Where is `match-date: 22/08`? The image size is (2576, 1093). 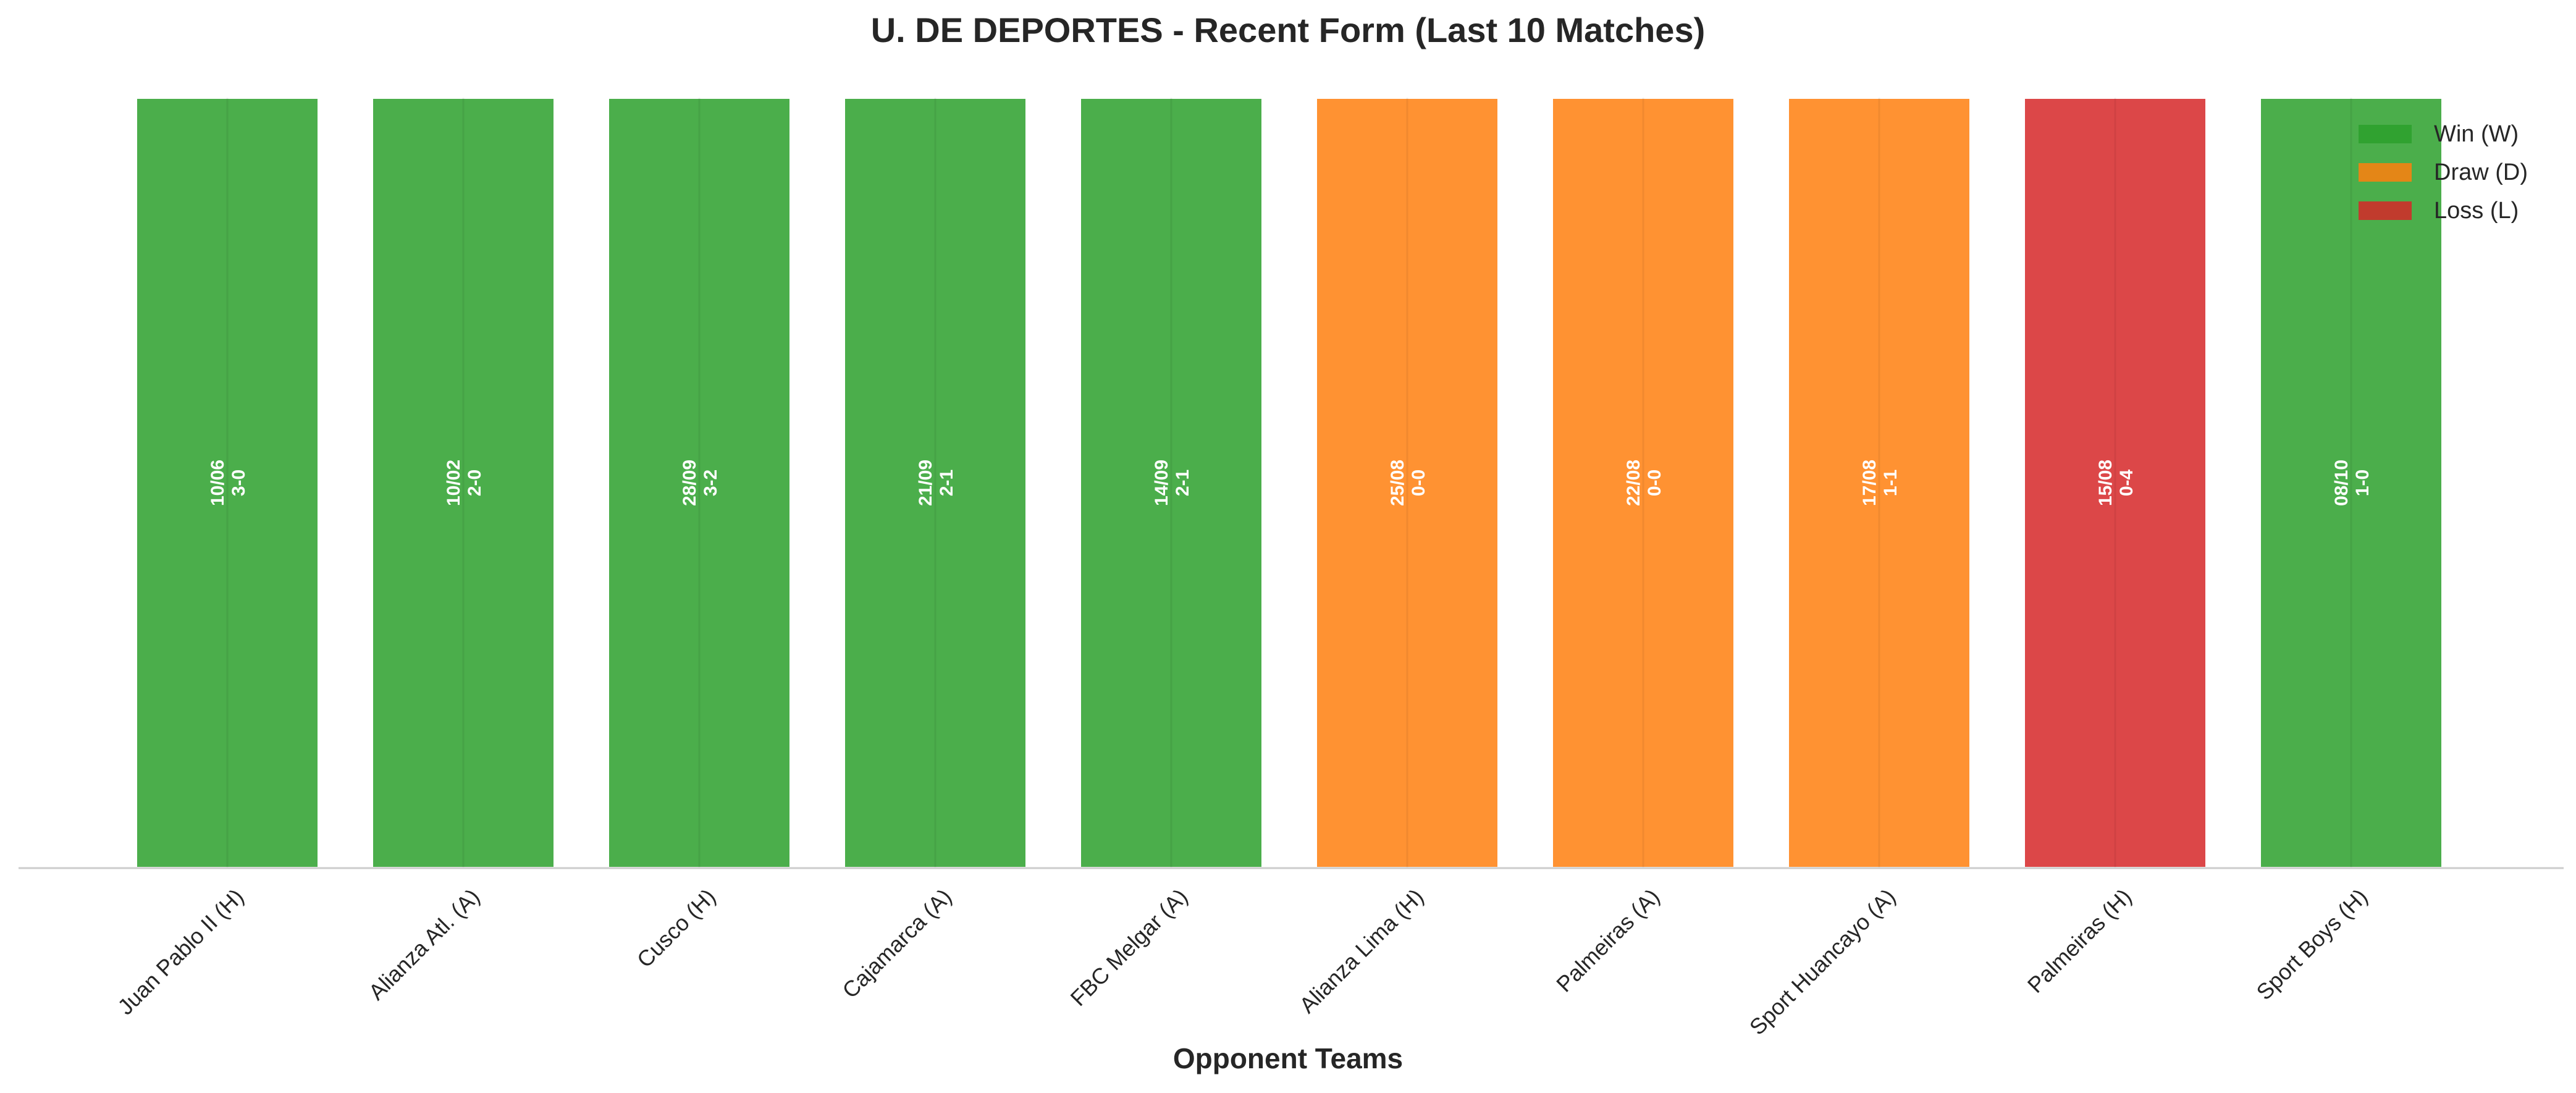 match-date: 22/08 is located at coordinates (1633, 483).